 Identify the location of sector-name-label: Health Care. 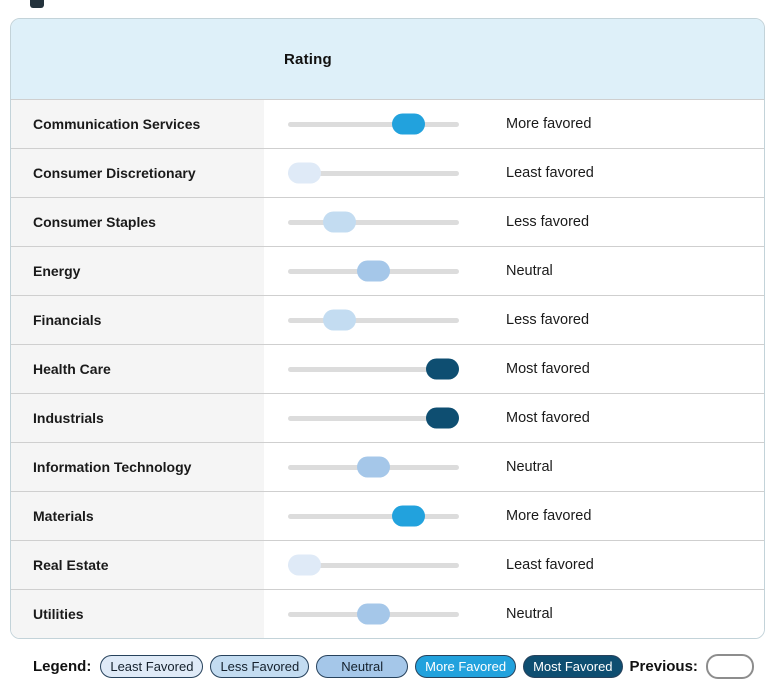
(72, 369).